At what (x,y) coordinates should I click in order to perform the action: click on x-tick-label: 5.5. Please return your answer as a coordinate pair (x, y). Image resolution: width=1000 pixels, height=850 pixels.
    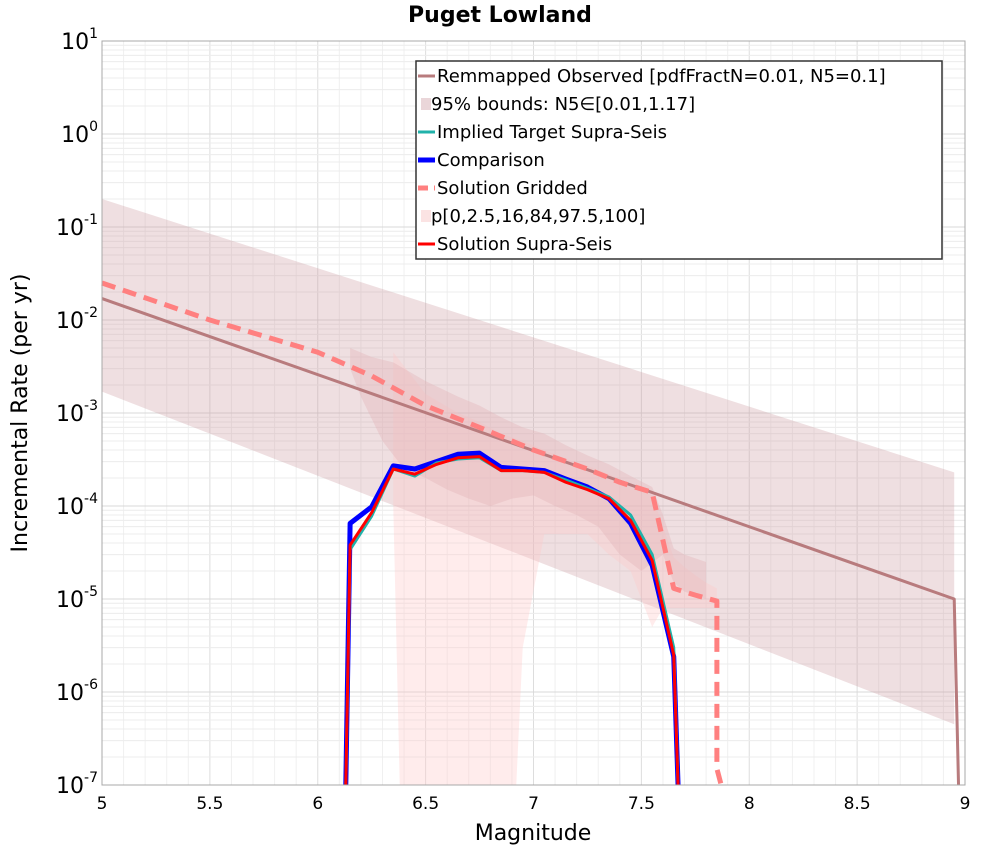
    Looking at the image, I should click on (209, 804).